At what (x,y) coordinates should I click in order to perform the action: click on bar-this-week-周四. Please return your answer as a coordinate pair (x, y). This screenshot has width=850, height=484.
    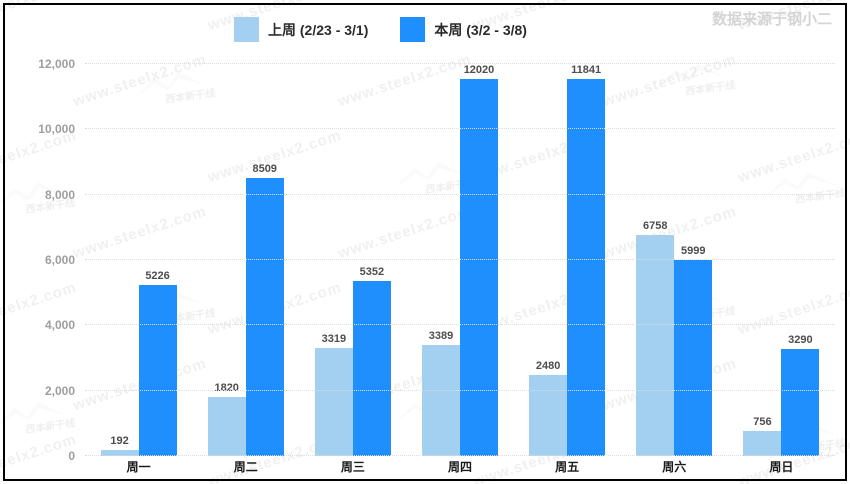
    Looking at the image, I should click on (478, 267).